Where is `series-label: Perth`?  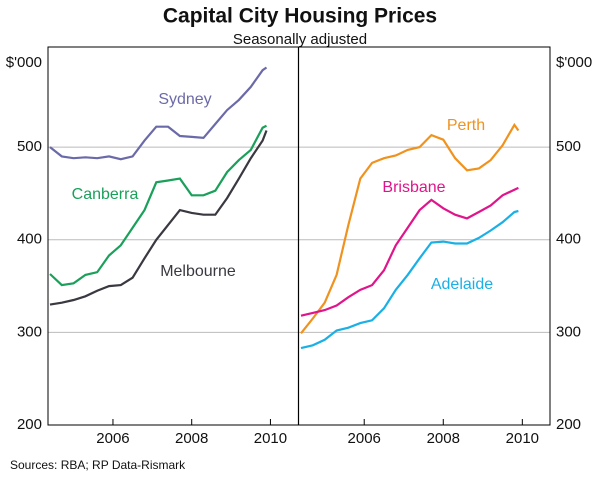
series-label: Perth is located at coordinates (466, 125).